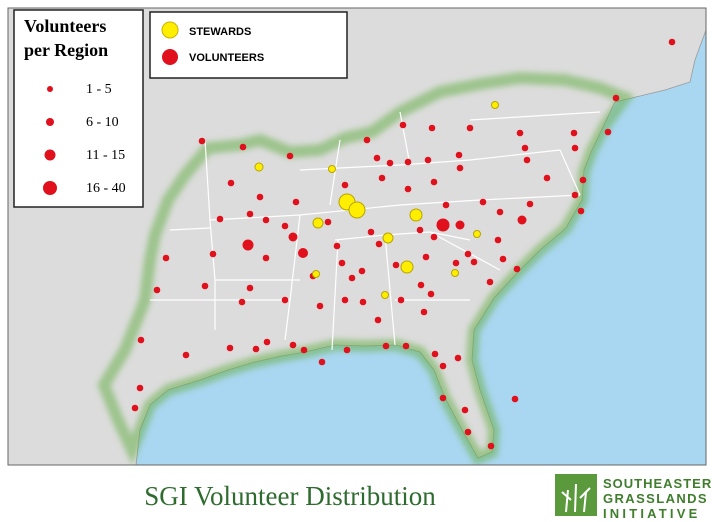 The image size is (712, 522). Describe the element at coordinates (65, 26) in the screenshot. I see `legend-title: Volunteers` at that location.